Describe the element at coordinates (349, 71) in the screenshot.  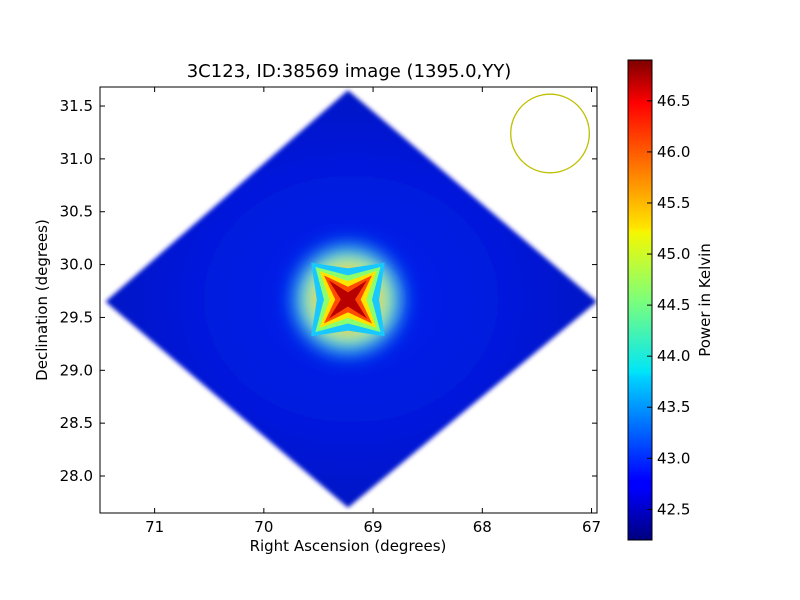
I see `chart-title: 3C123, ID:38569 image (1395.0,YY)` at that location.